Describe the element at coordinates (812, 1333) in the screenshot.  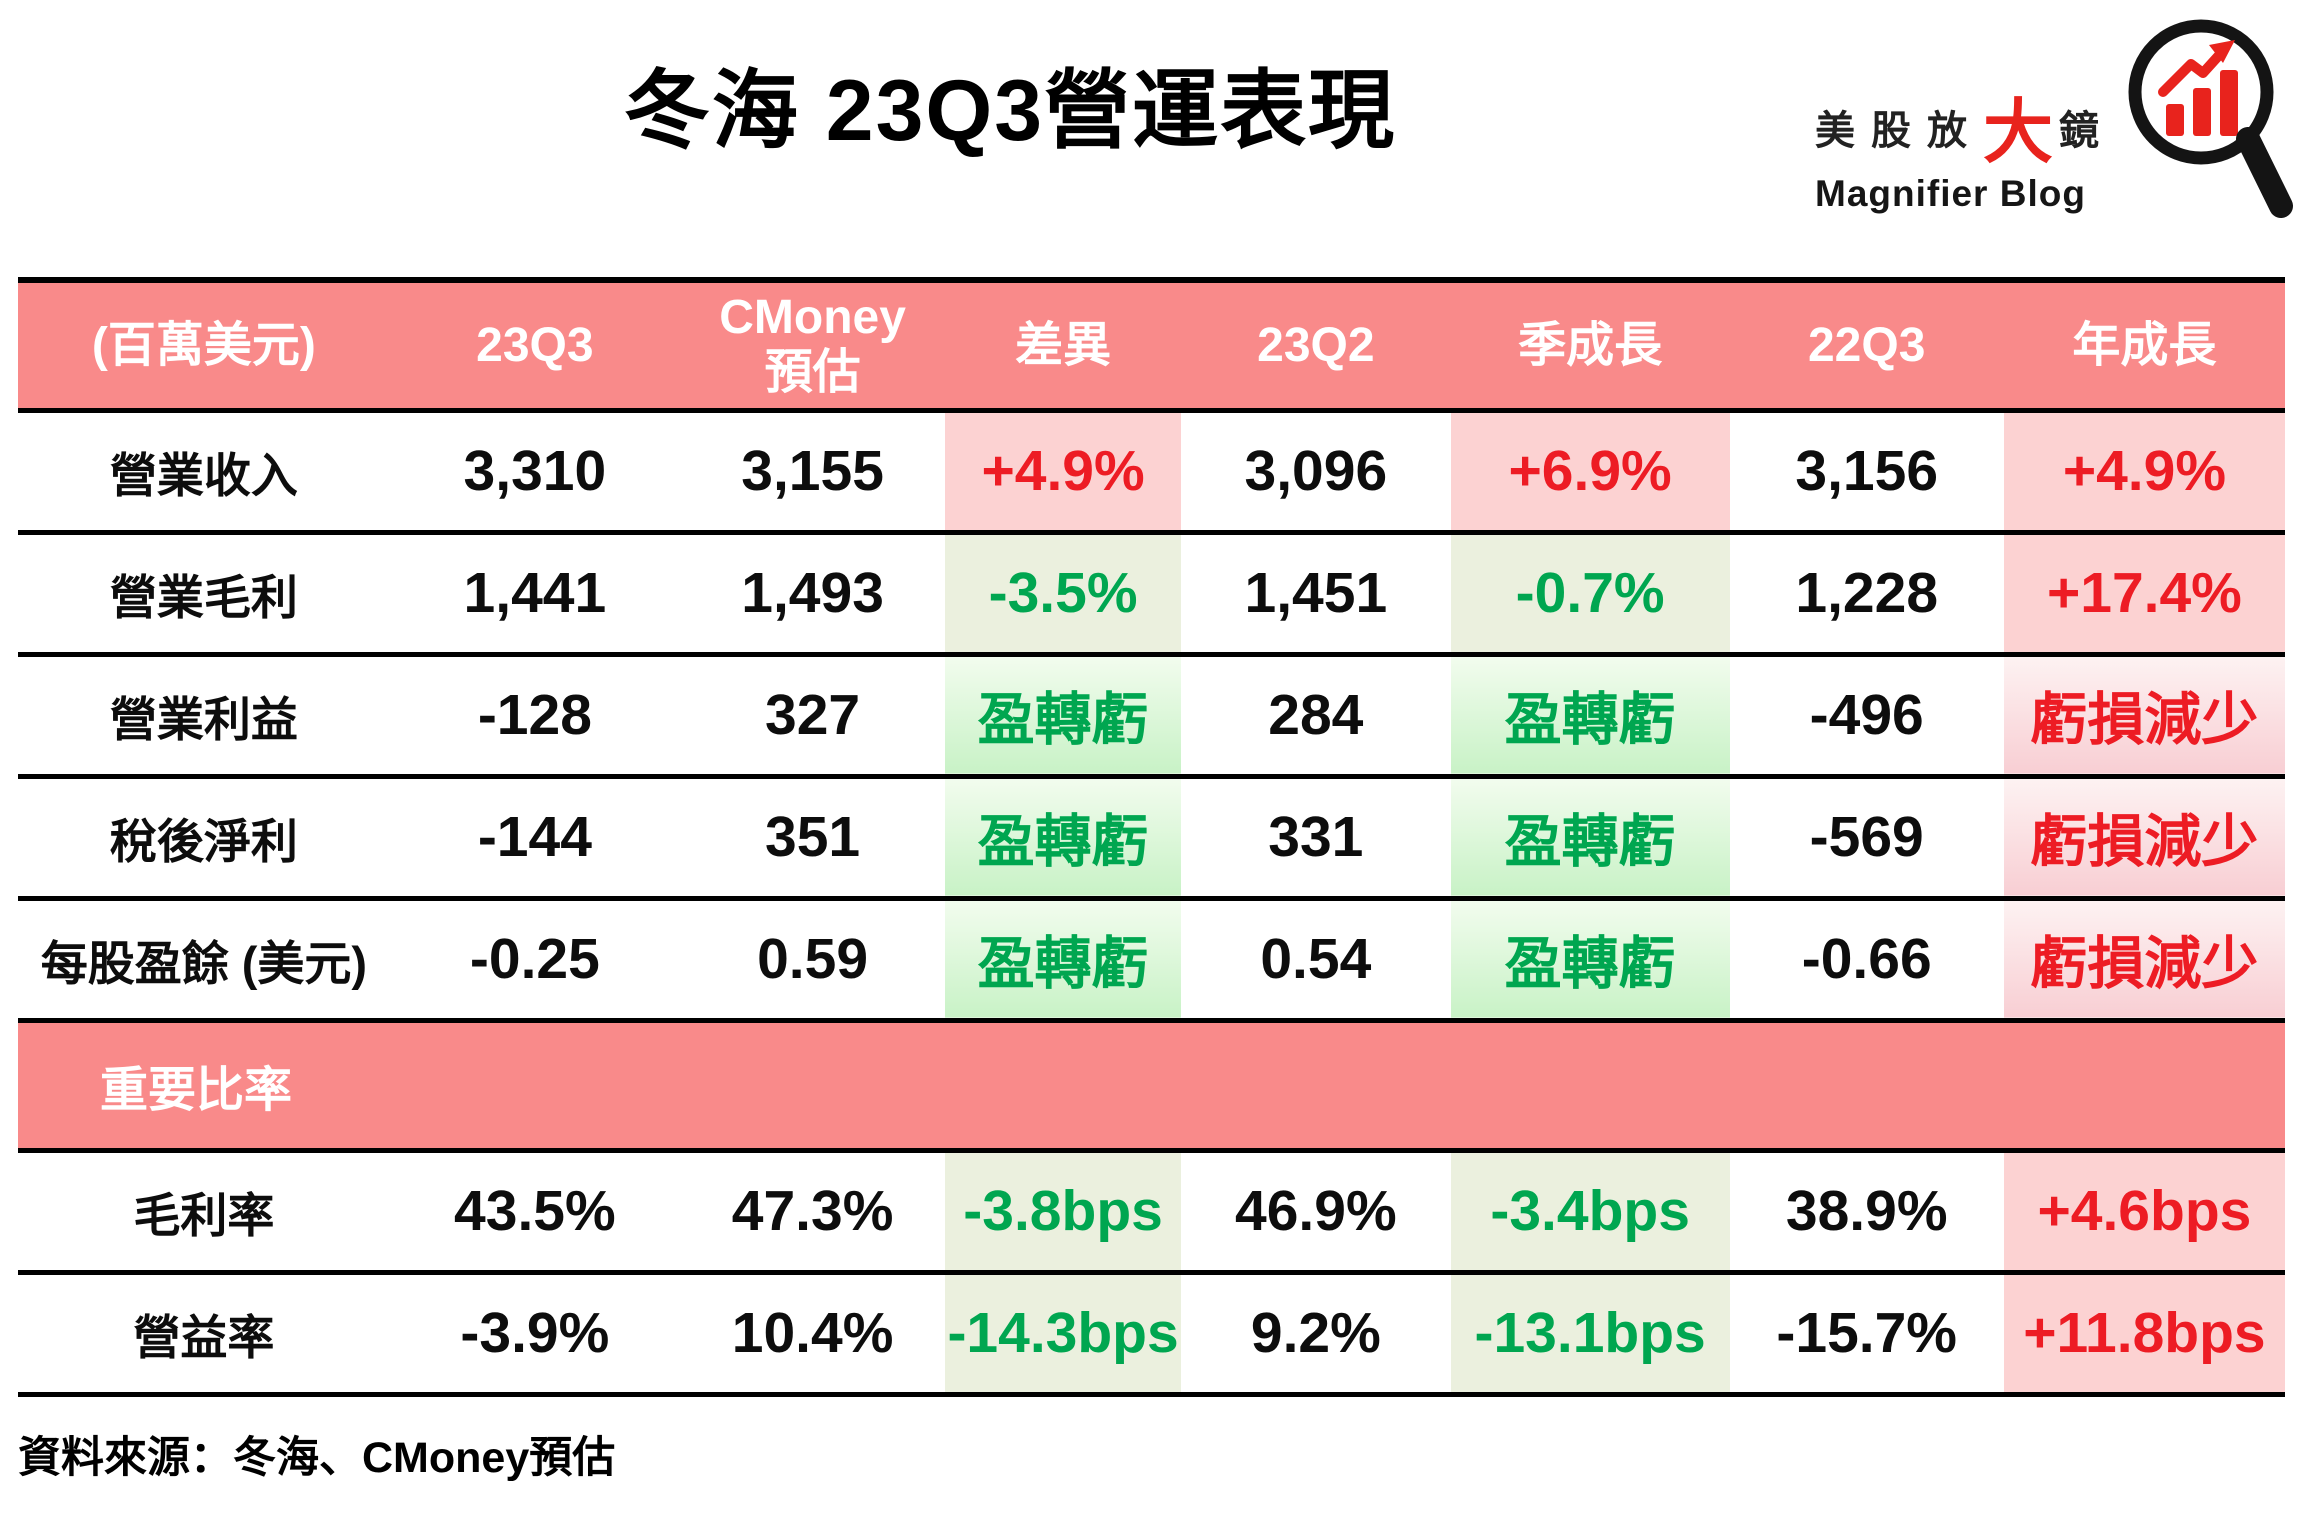
I see `value-cell: 10.4%` at that location.